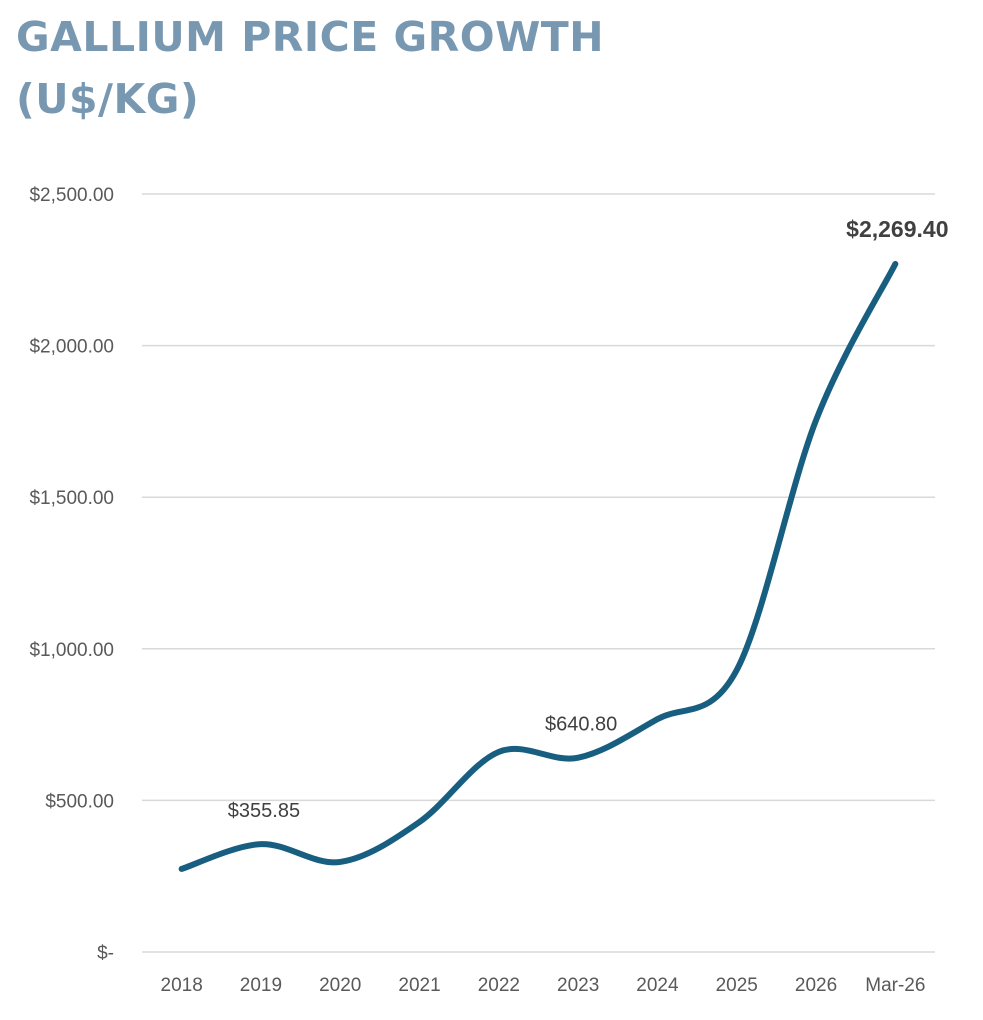  I want to click on data-label: $2,269.40, so click(897, 229).